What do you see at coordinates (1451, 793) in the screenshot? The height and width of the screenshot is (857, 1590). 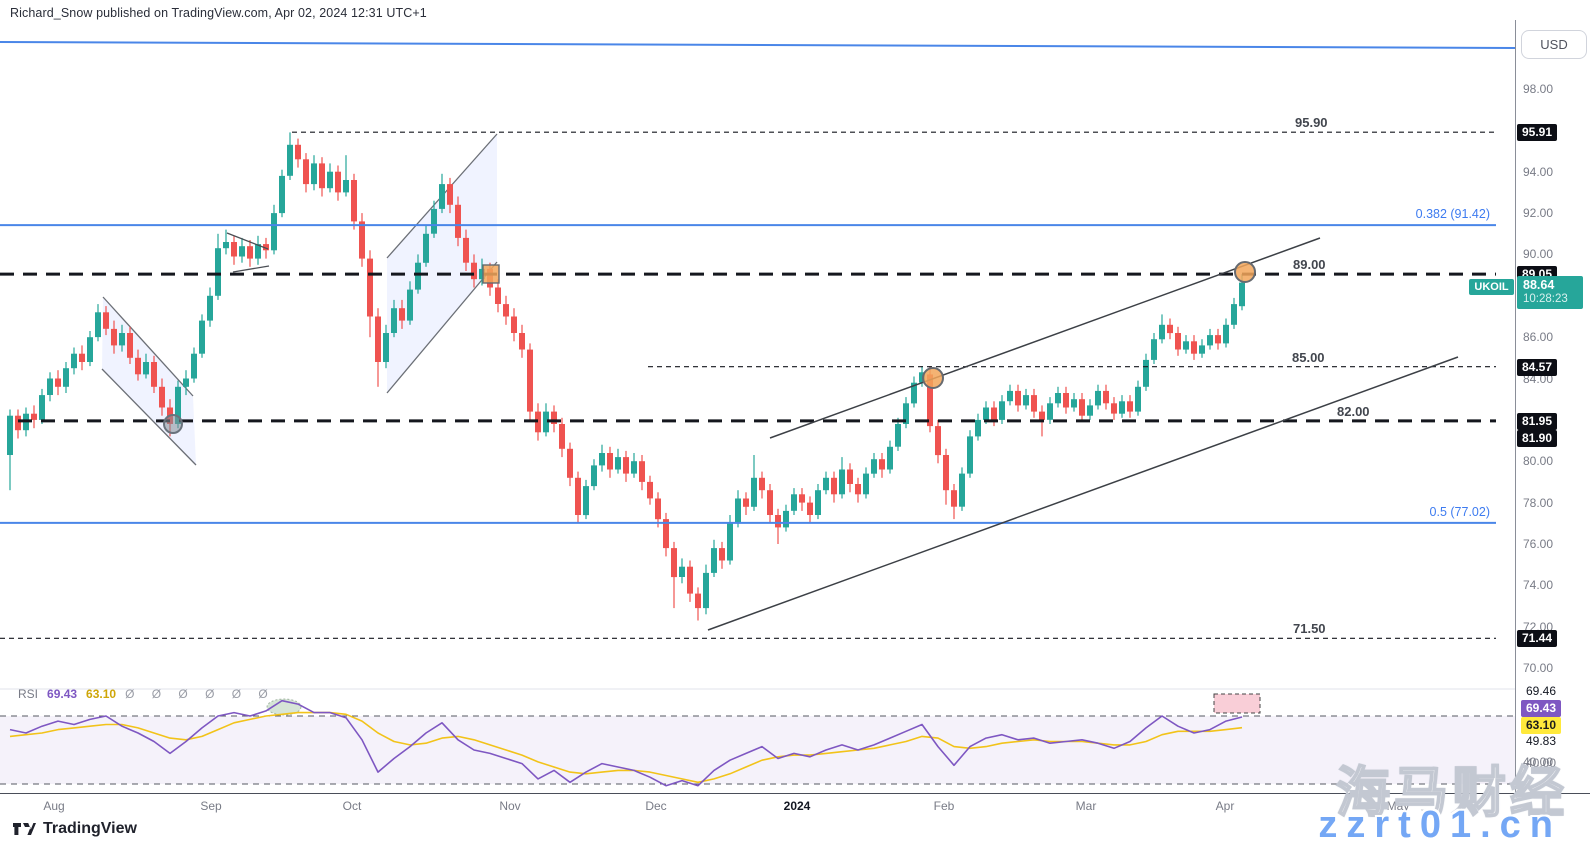 I see `watermark-cjk: 海马财经` at bounding box center [1451, 793].